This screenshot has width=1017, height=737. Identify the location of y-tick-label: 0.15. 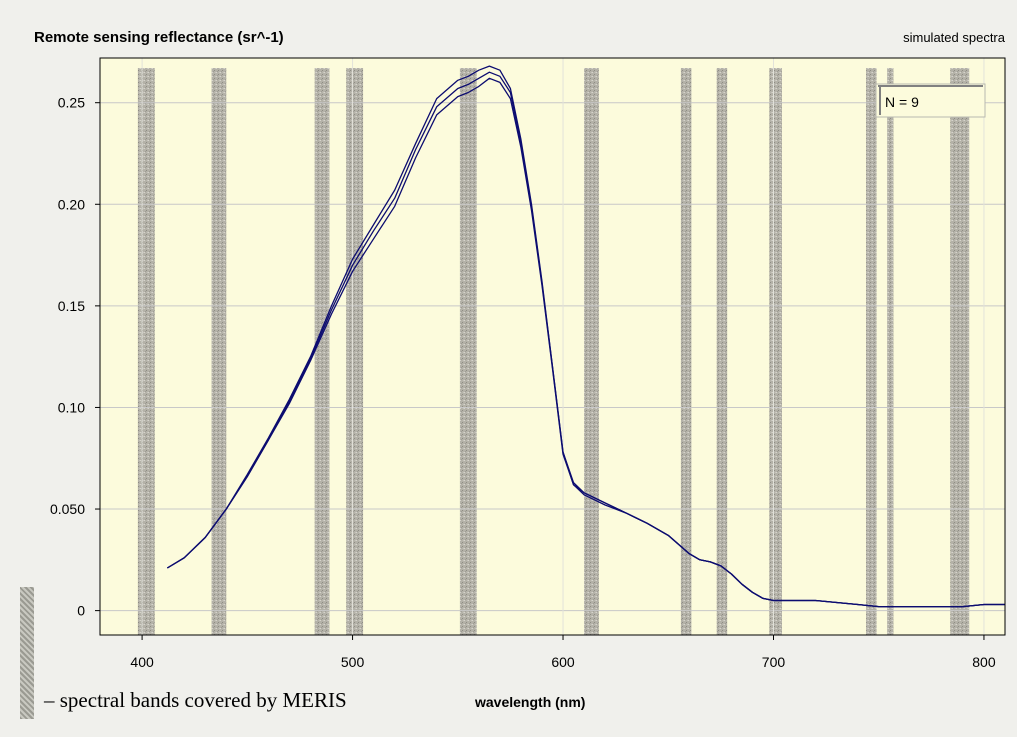
(71, 306).